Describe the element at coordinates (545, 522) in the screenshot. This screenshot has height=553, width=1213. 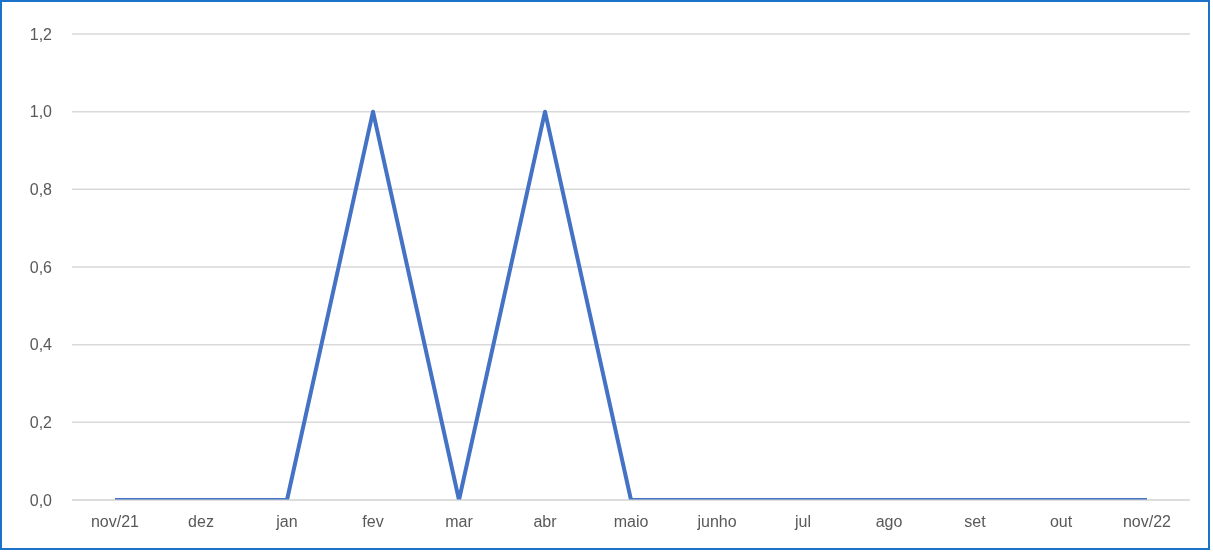
I see `x-tick-label: abr` at that location.